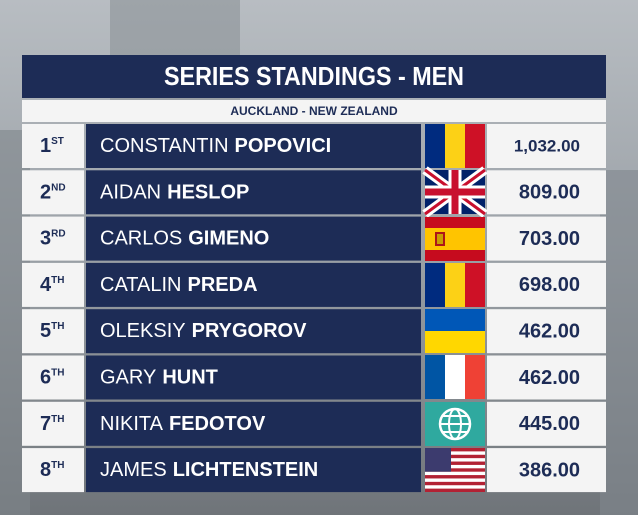  Describe the element at coordinates (132, 424) in the screenshot. I see `first-name: NIKITA` at that location.